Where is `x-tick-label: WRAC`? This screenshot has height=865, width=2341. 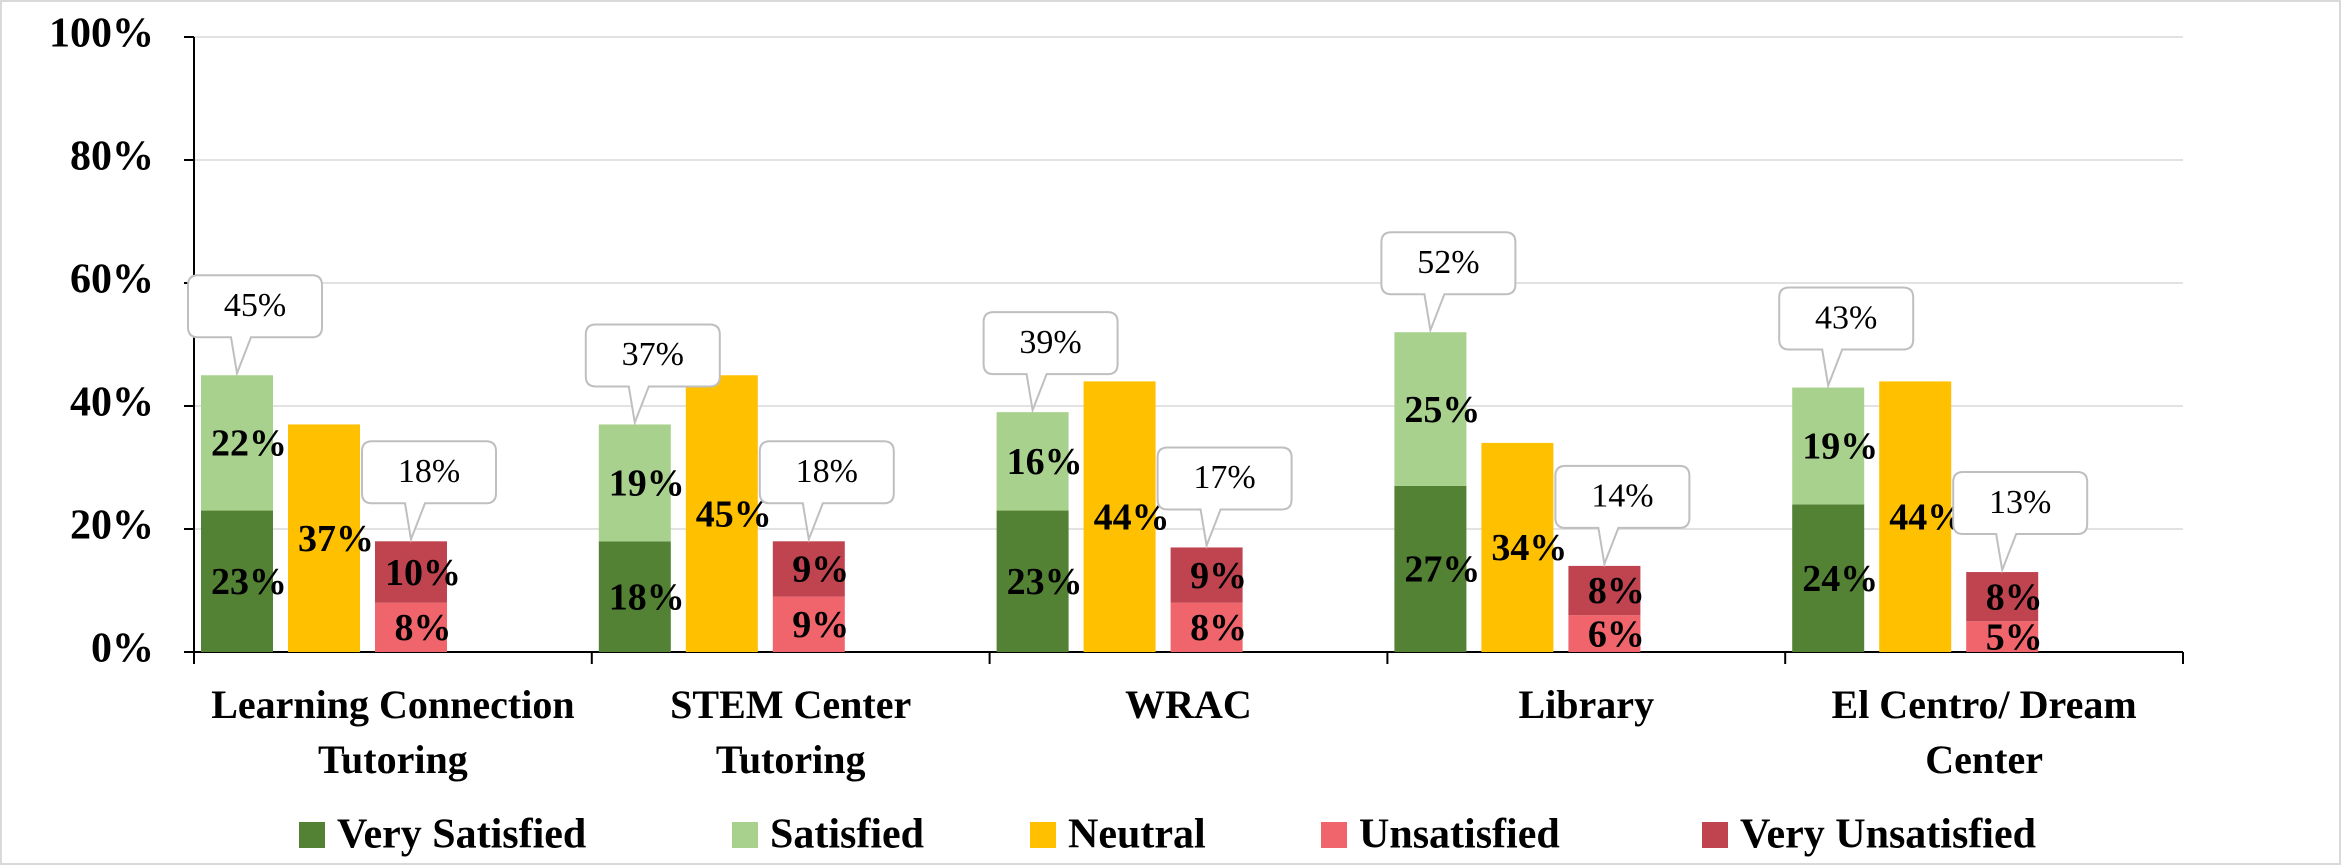
x-tick-label: WRAC is located at coordinates (1188, 704).